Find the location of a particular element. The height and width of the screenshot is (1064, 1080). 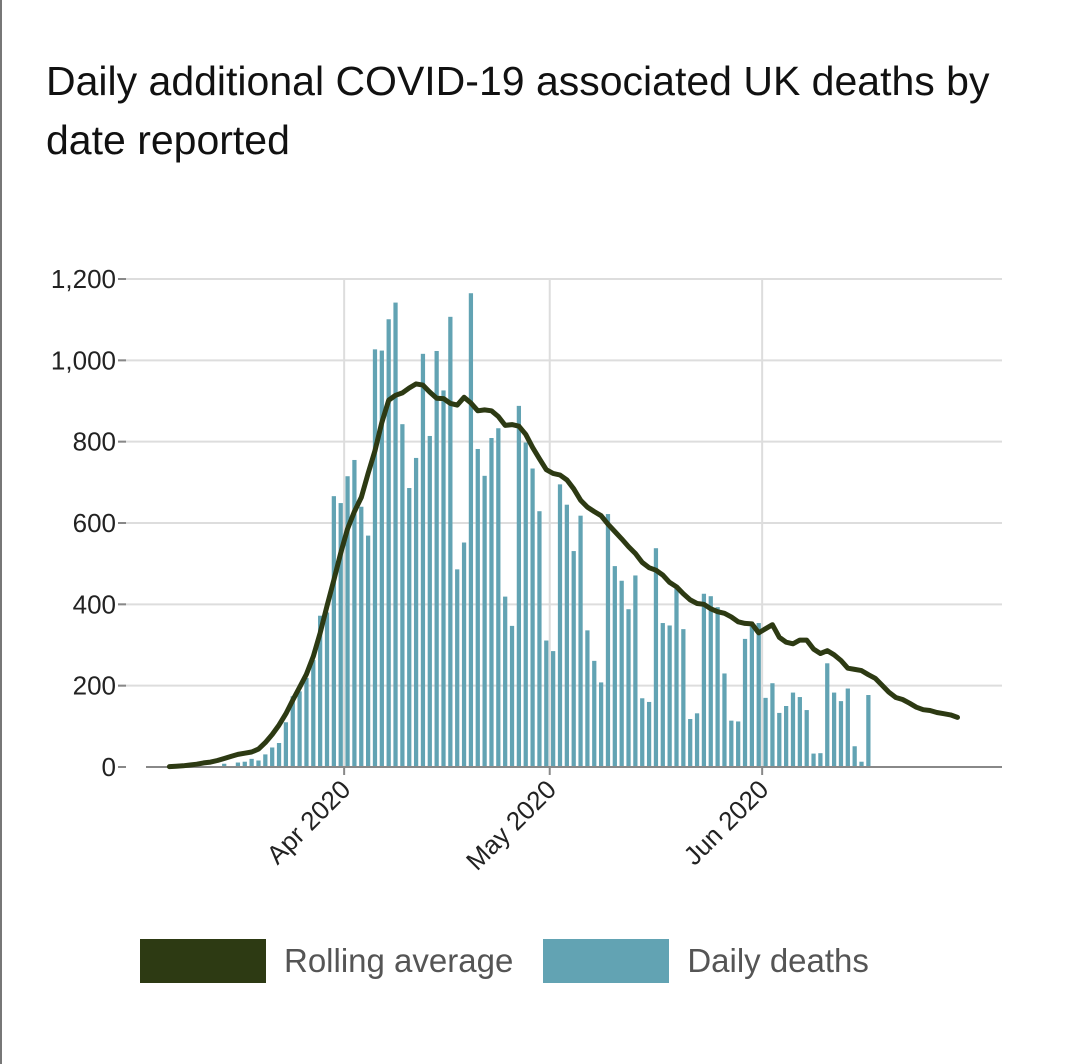

y-tick-label: 200 is located at coordinates (94, 686).